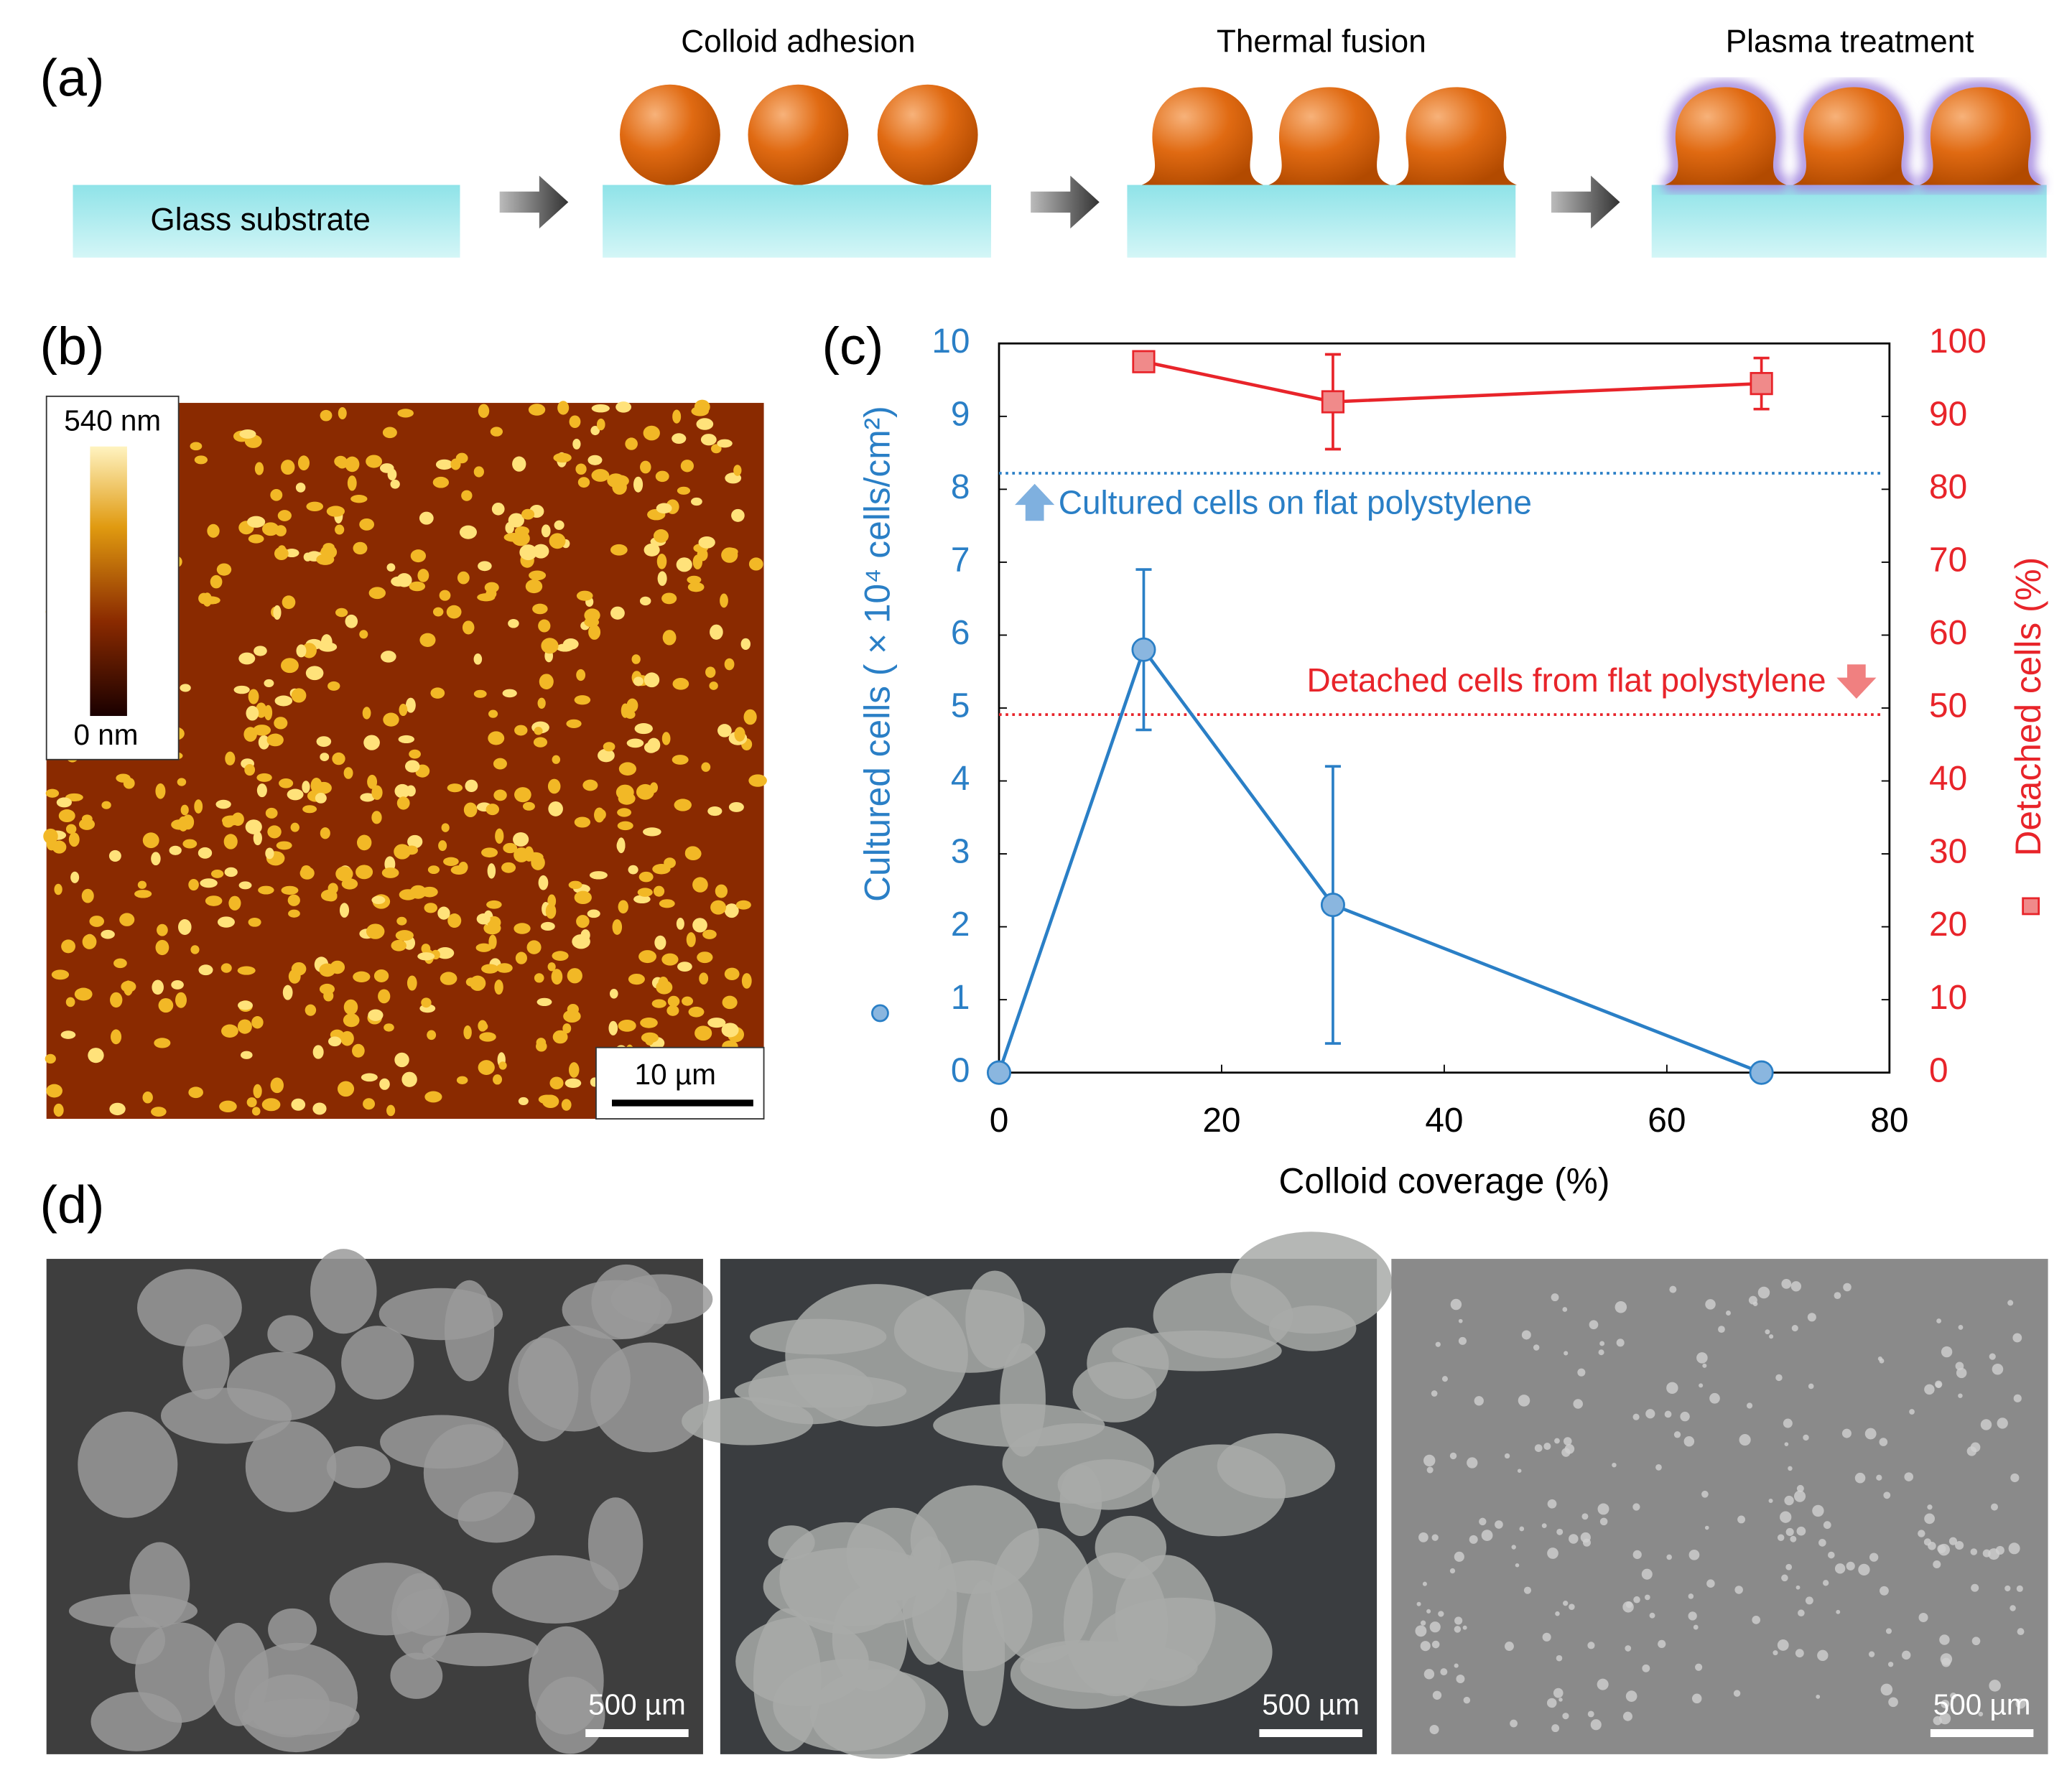  What do you see at coordinates (1762, 384) in the screenshot?
I see `data-point` at bounding box center [1762, 384].